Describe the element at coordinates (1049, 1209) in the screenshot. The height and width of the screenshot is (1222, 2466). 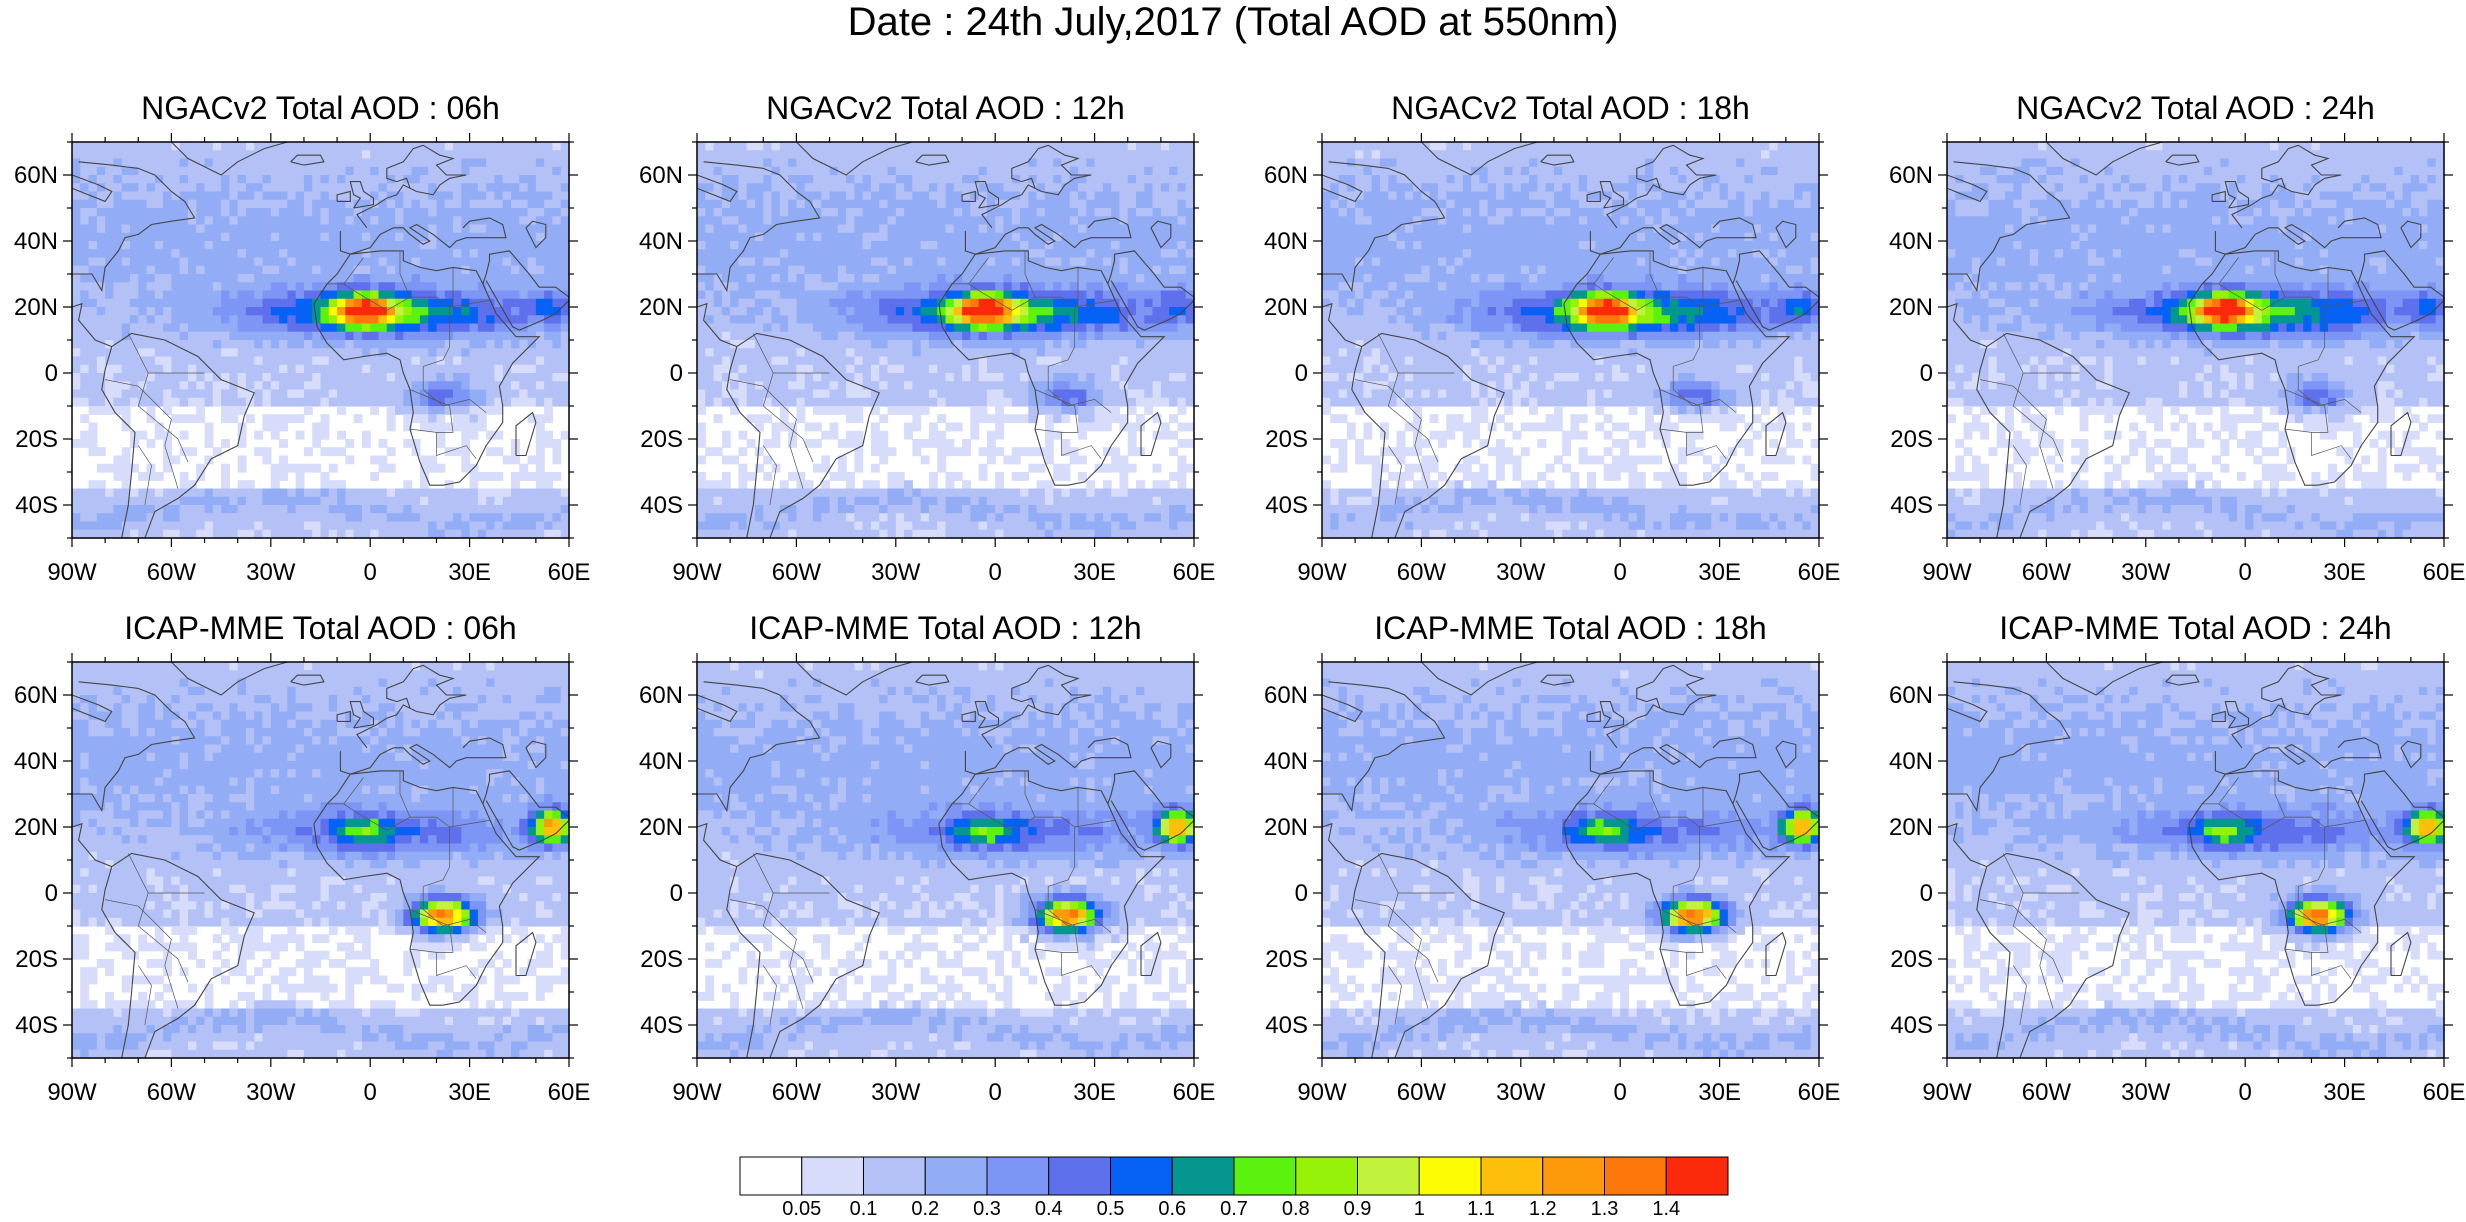
I see `colorbar-level-label: 0.4` at that location.